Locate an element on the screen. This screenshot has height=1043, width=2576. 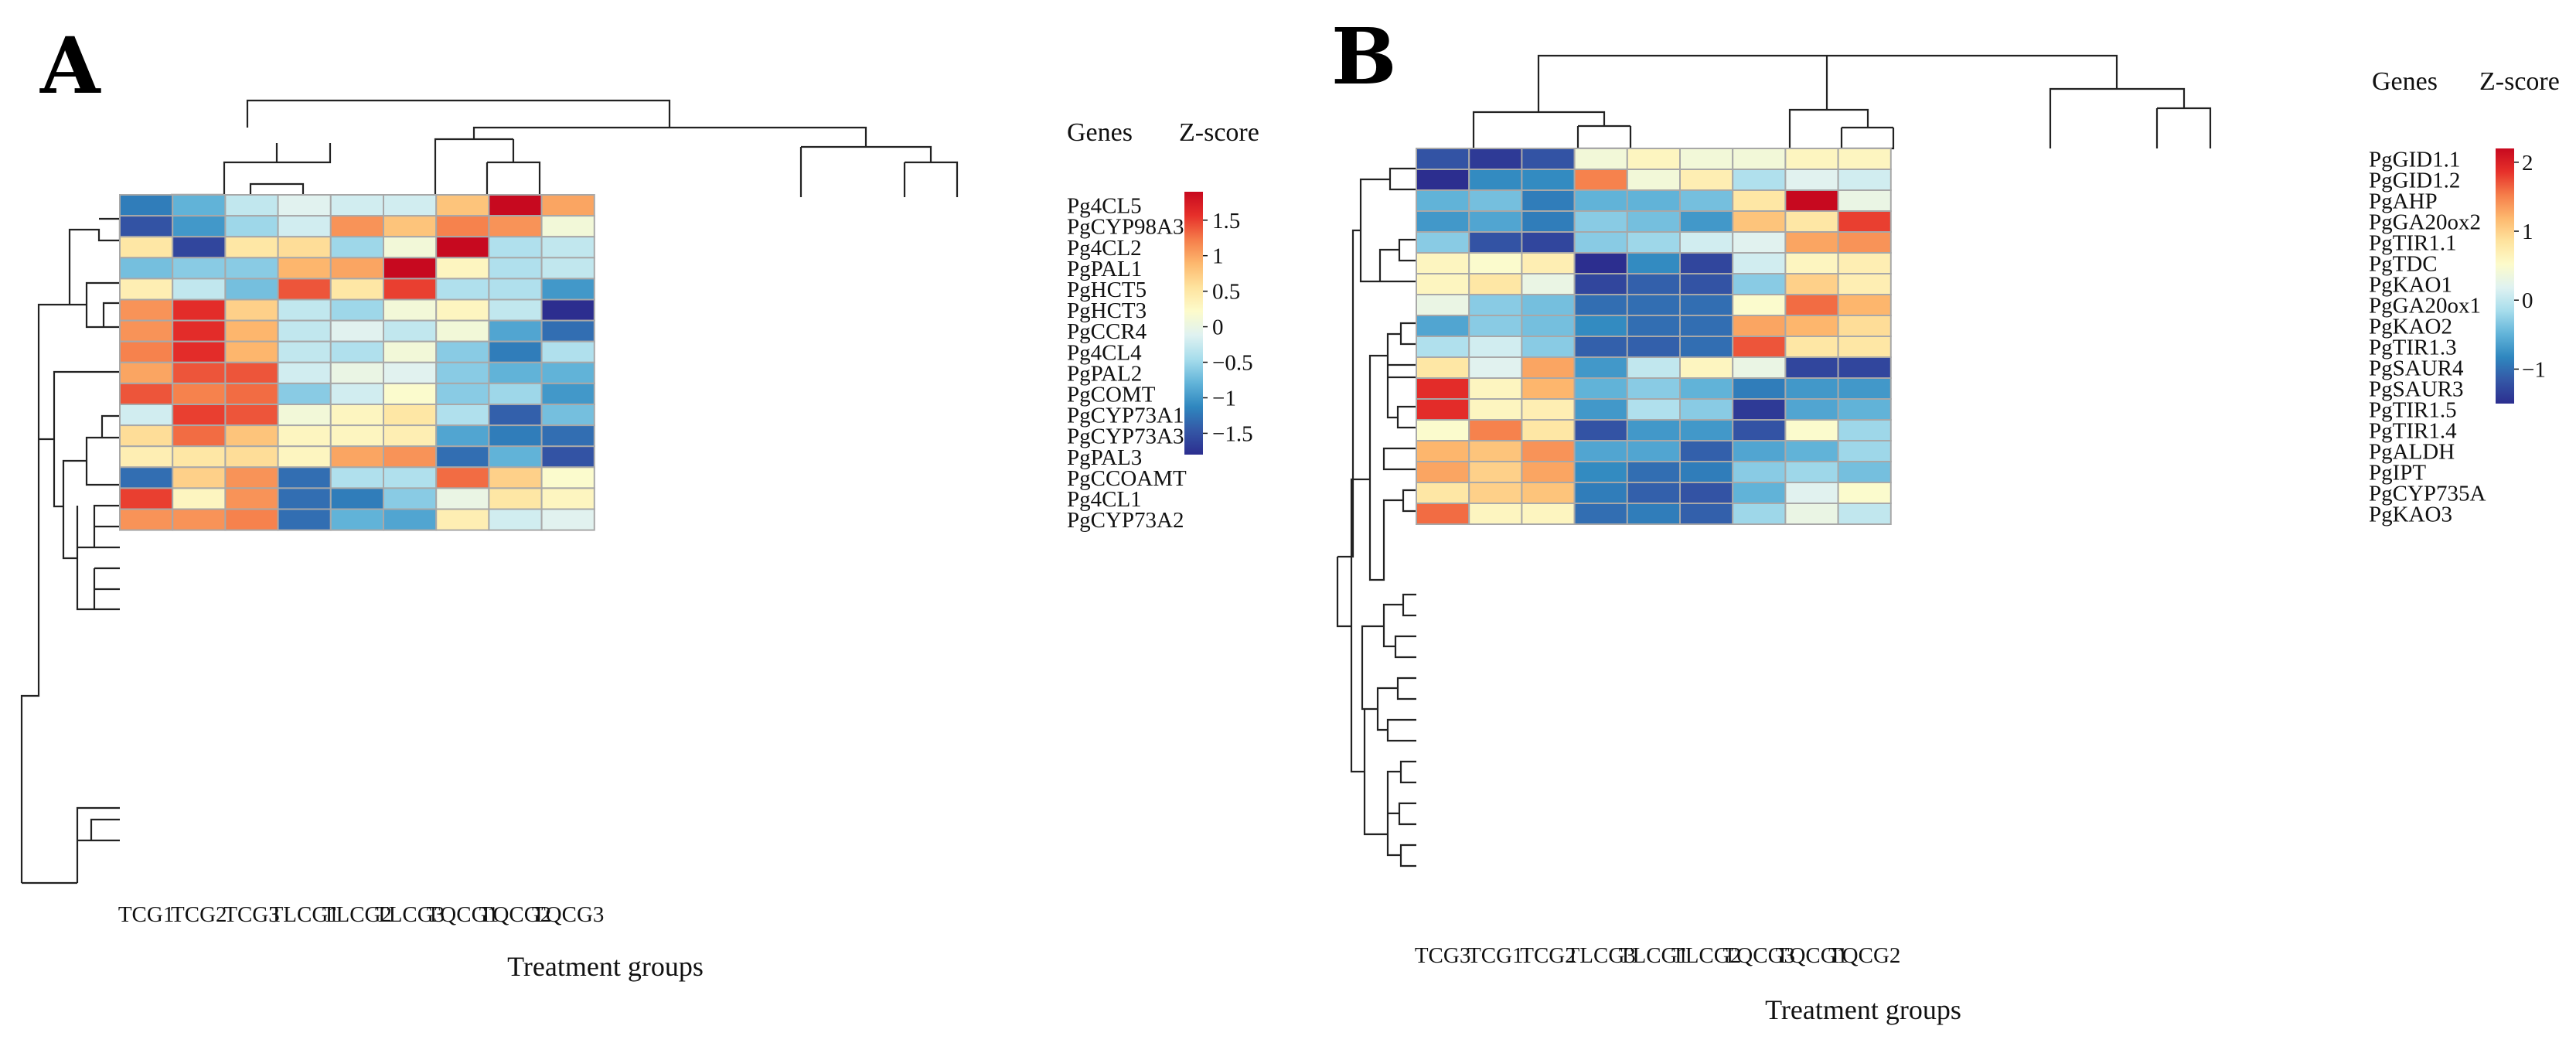
panel-b-cell-PgAHP-TLCG1 is located at coordinates (1654, 200).